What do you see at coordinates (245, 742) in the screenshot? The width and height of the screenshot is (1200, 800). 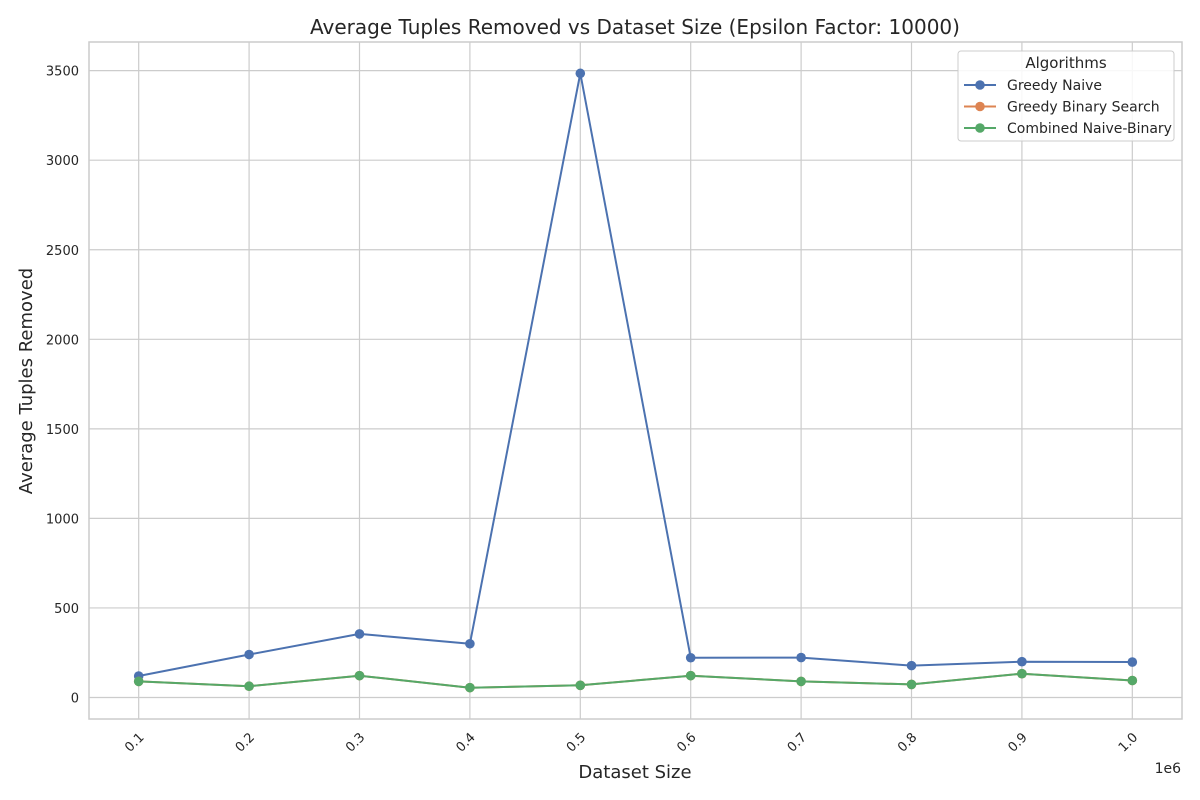 I see `x-tick-label: 0.2` at bounding box center [245, 742].